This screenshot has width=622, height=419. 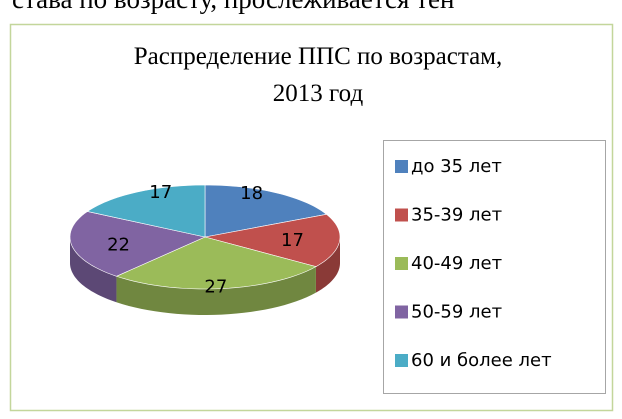 I want to click on data-label: 27, so click(x=215, y=286).